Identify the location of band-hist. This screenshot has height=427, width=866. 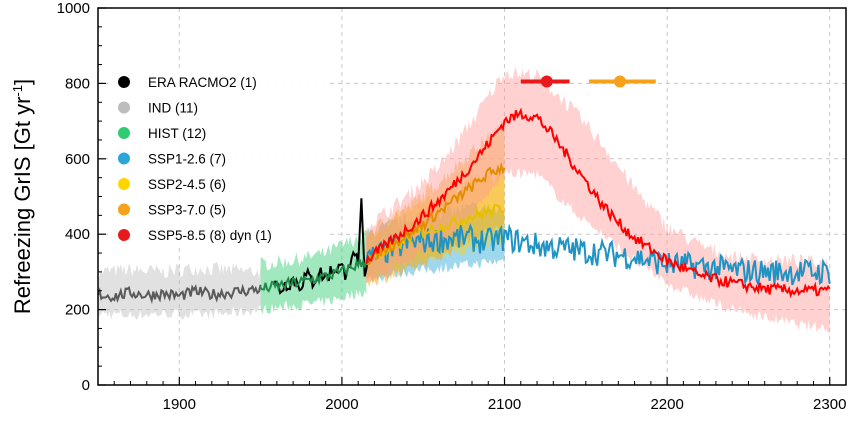
(313, 272).